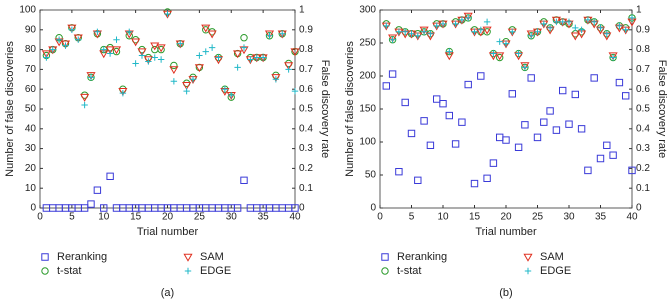 The width and height of the screenshot is (670, 304). I want to click on y-tick-label: 300, so click(367, 10).